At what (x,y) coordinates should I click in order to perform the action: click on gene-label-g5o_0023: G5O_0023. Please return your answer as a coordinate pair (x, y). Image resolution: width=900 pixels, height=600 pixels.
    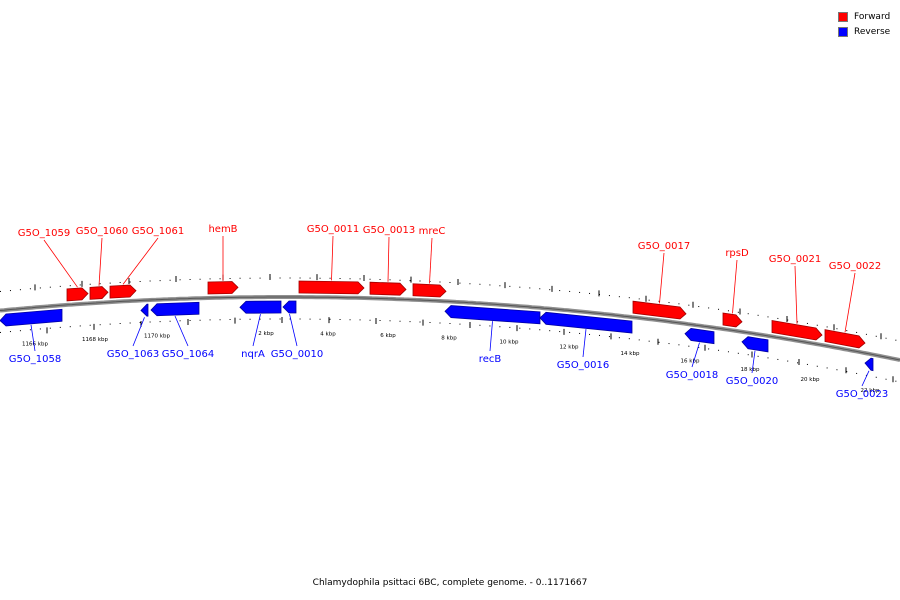
    Looking at the image, I should click on (862, 394).